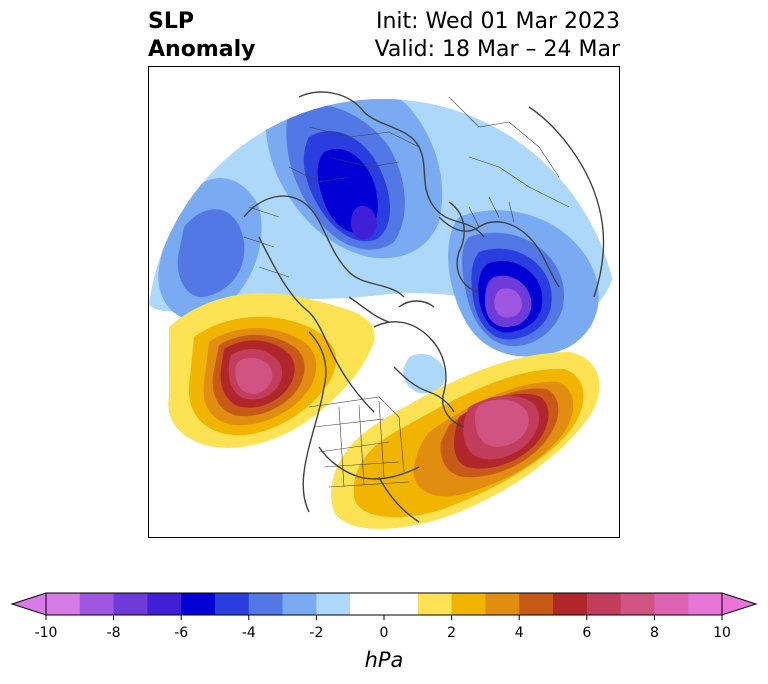  What do you see at coordinates (114, 633) in the screenshot?
I see `colorbar-tick-label: -8` at bounding box center [114, 633].